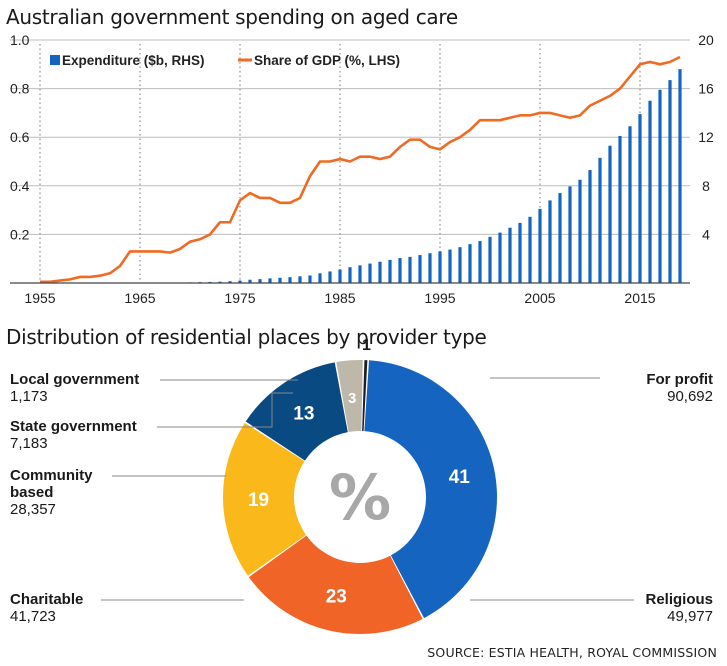  Describe the element at coordinates (239, 298) in the screenshot. I see `x-tick-label: 1975` at that location.